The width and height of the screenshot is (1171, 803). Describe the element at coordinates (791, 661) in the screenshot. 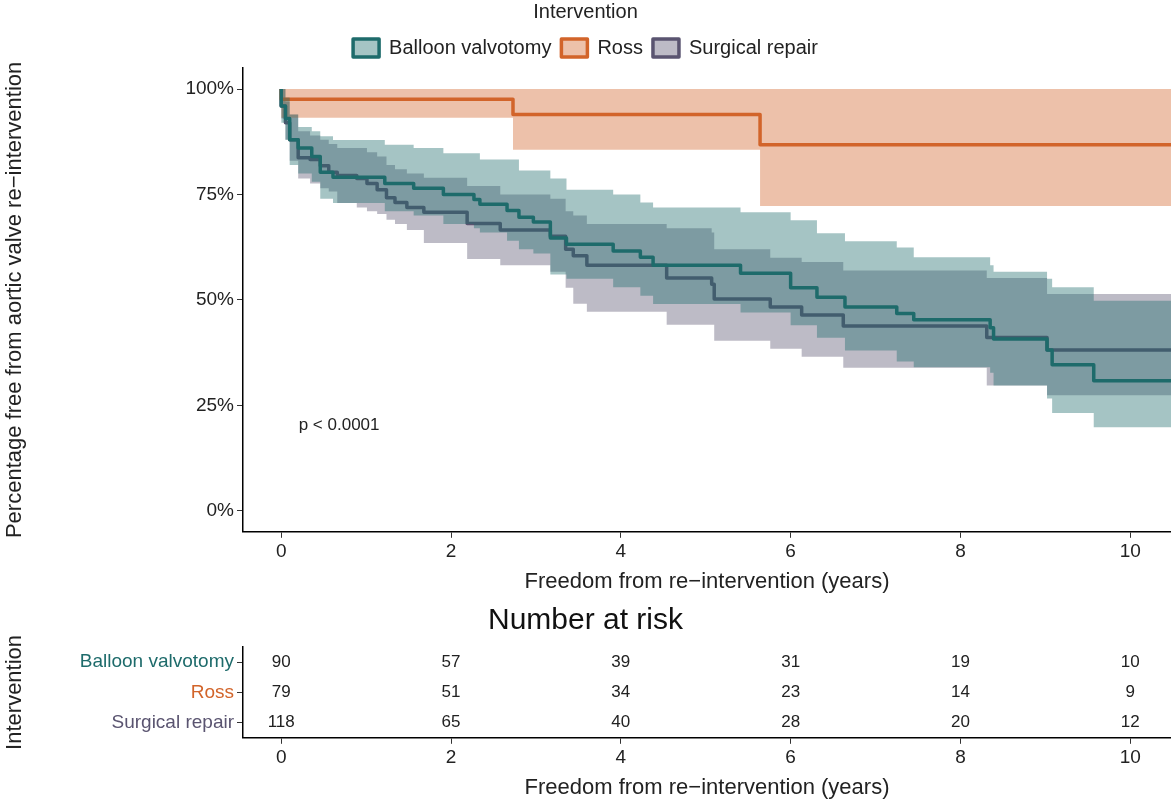

I see `data-label: 31` at that location.